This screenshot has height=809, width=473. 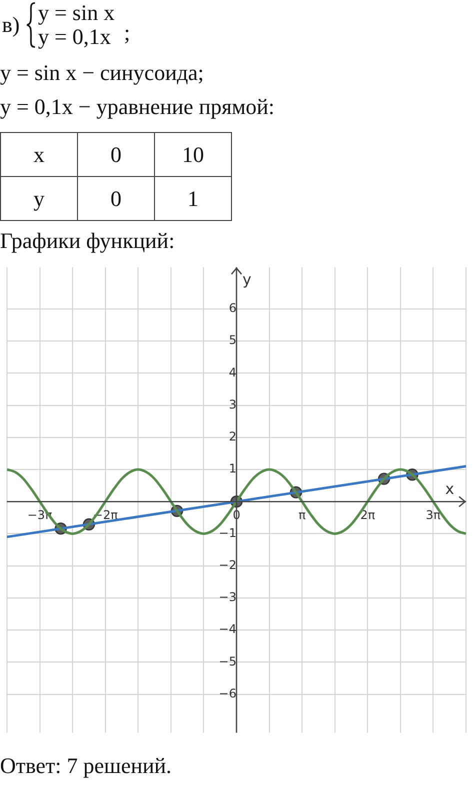 I want to click on text: y = sin x − синусоида;, so click(x=102, y=72).